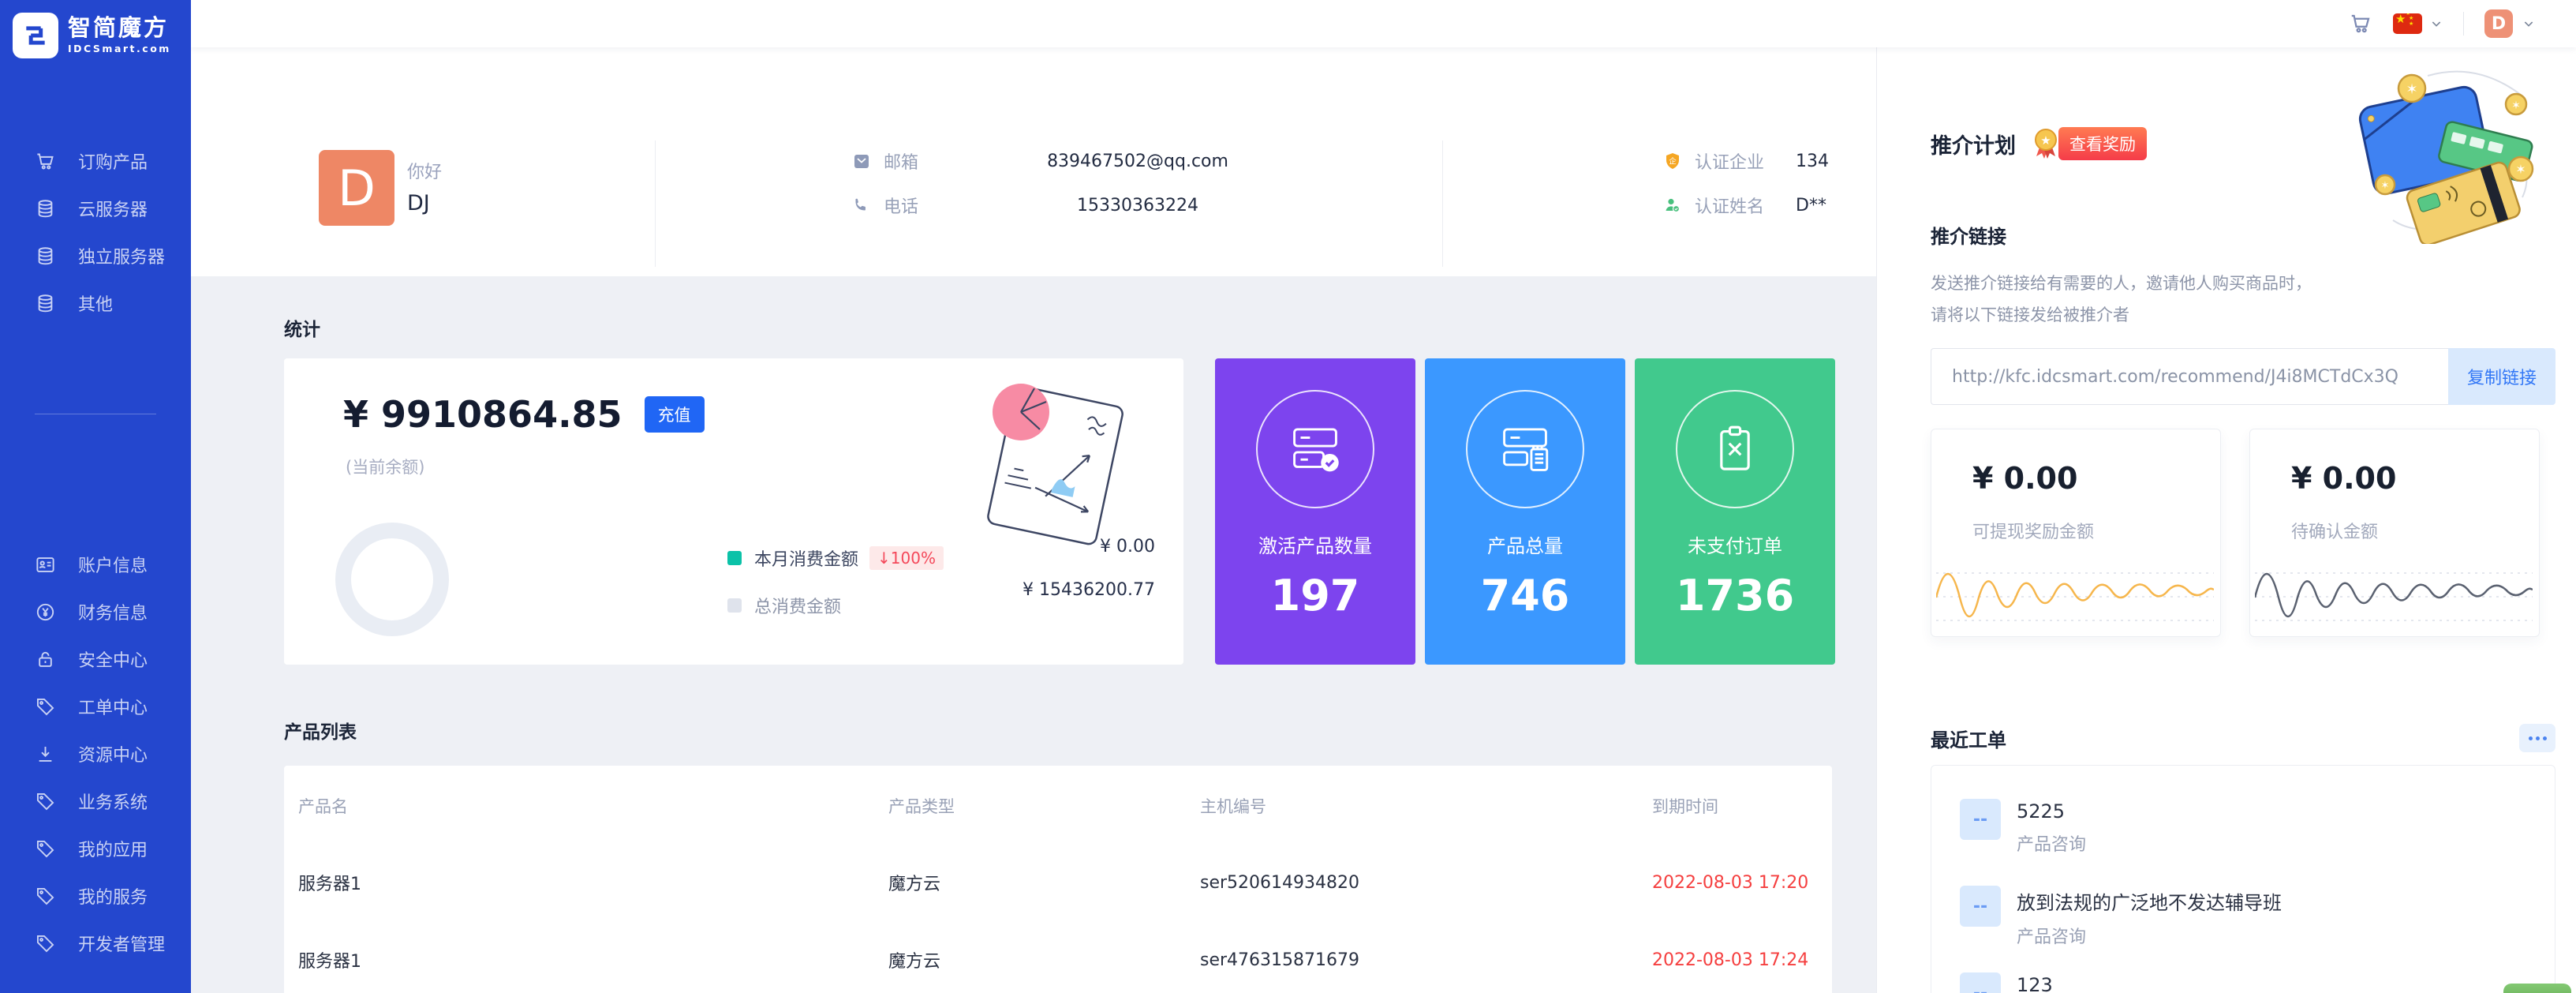  Describe the element at coordinates (2245, 918) in the screenshot. I see `list-item: -- 放到法规的广泛地不发达辅导班 产品咨询` at that location.